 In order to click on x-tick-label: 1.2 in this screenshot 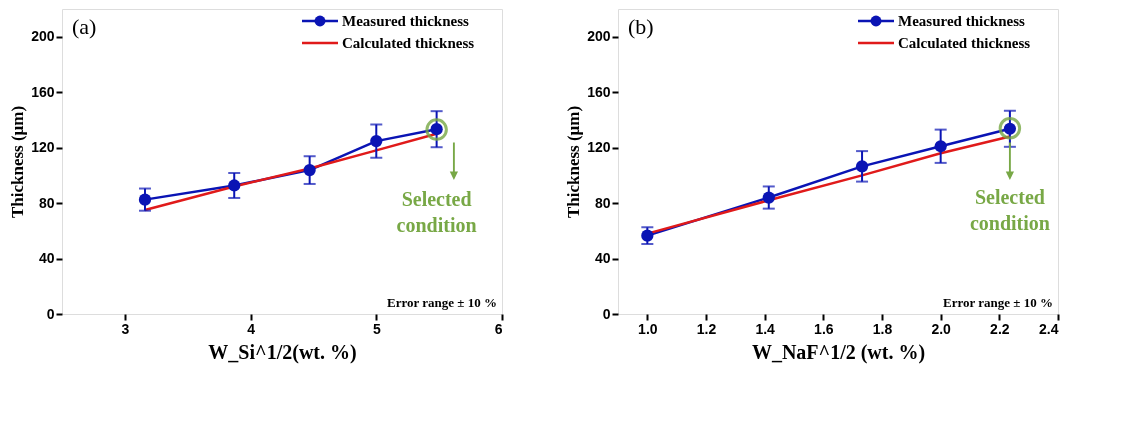, I will do `click(706, 328)`.